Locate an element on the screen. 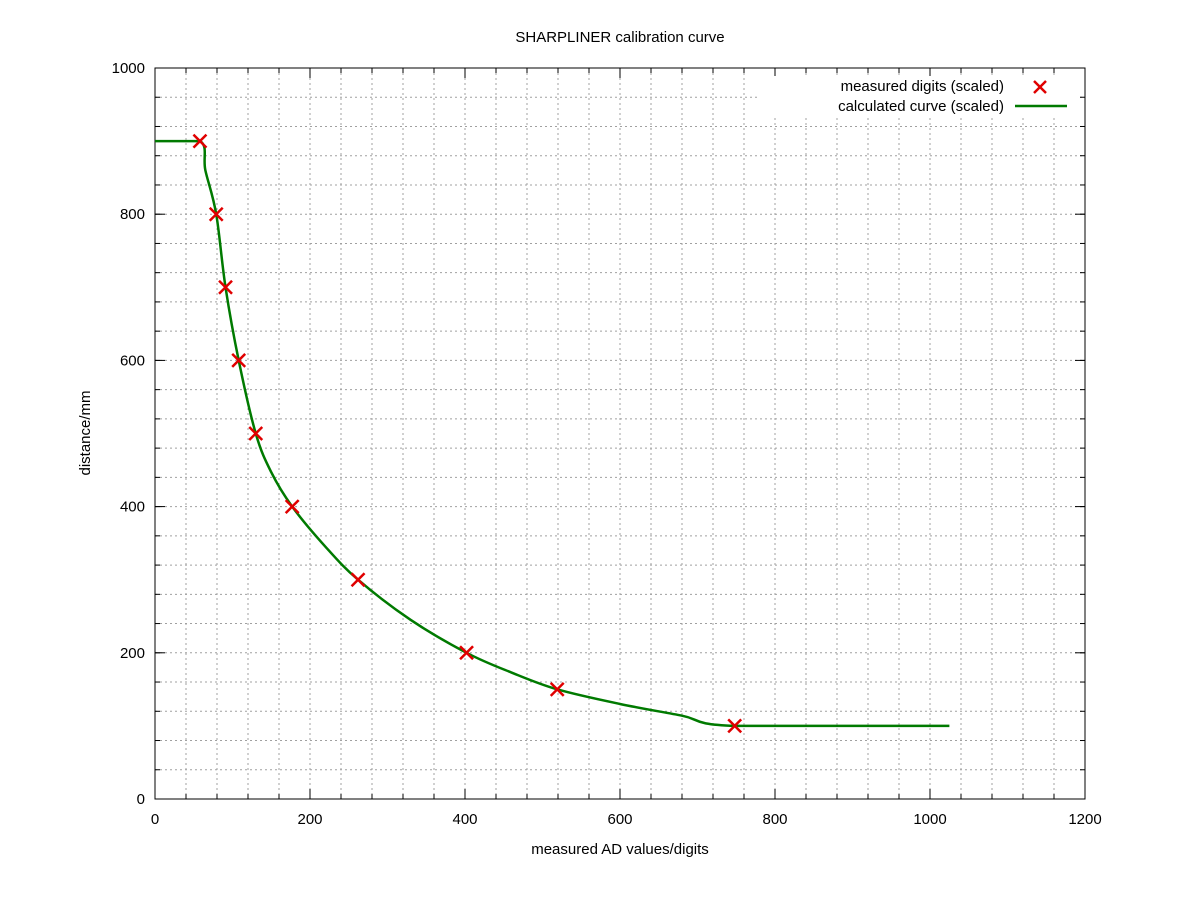 This screenshot has height=900, width=1200. y-tick-label: 800 is located at coordinates (132, 214).